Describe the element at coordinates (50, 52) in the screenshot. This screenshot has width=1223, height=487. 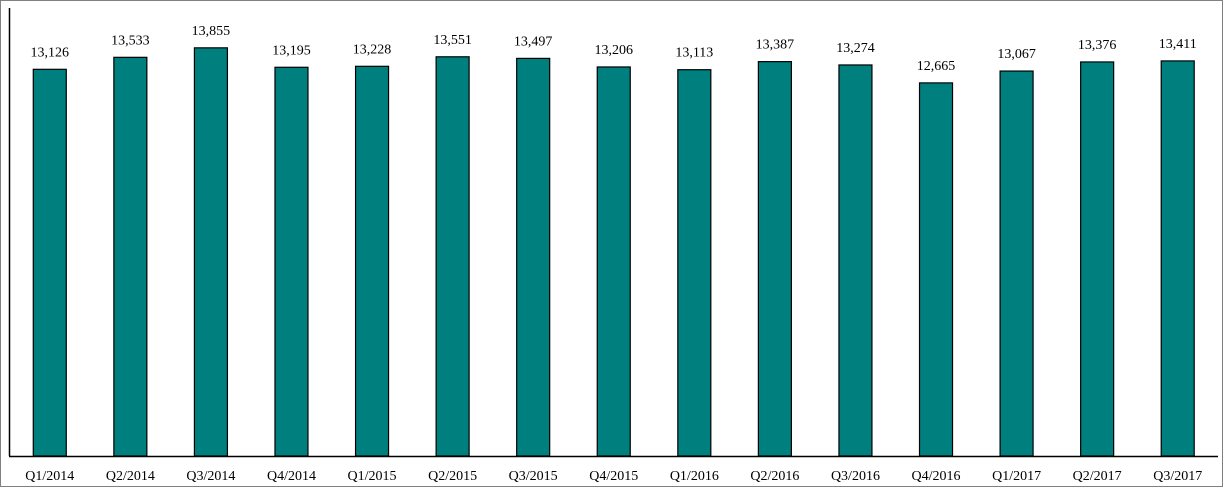
I see `value-label: 13,126` at that location.